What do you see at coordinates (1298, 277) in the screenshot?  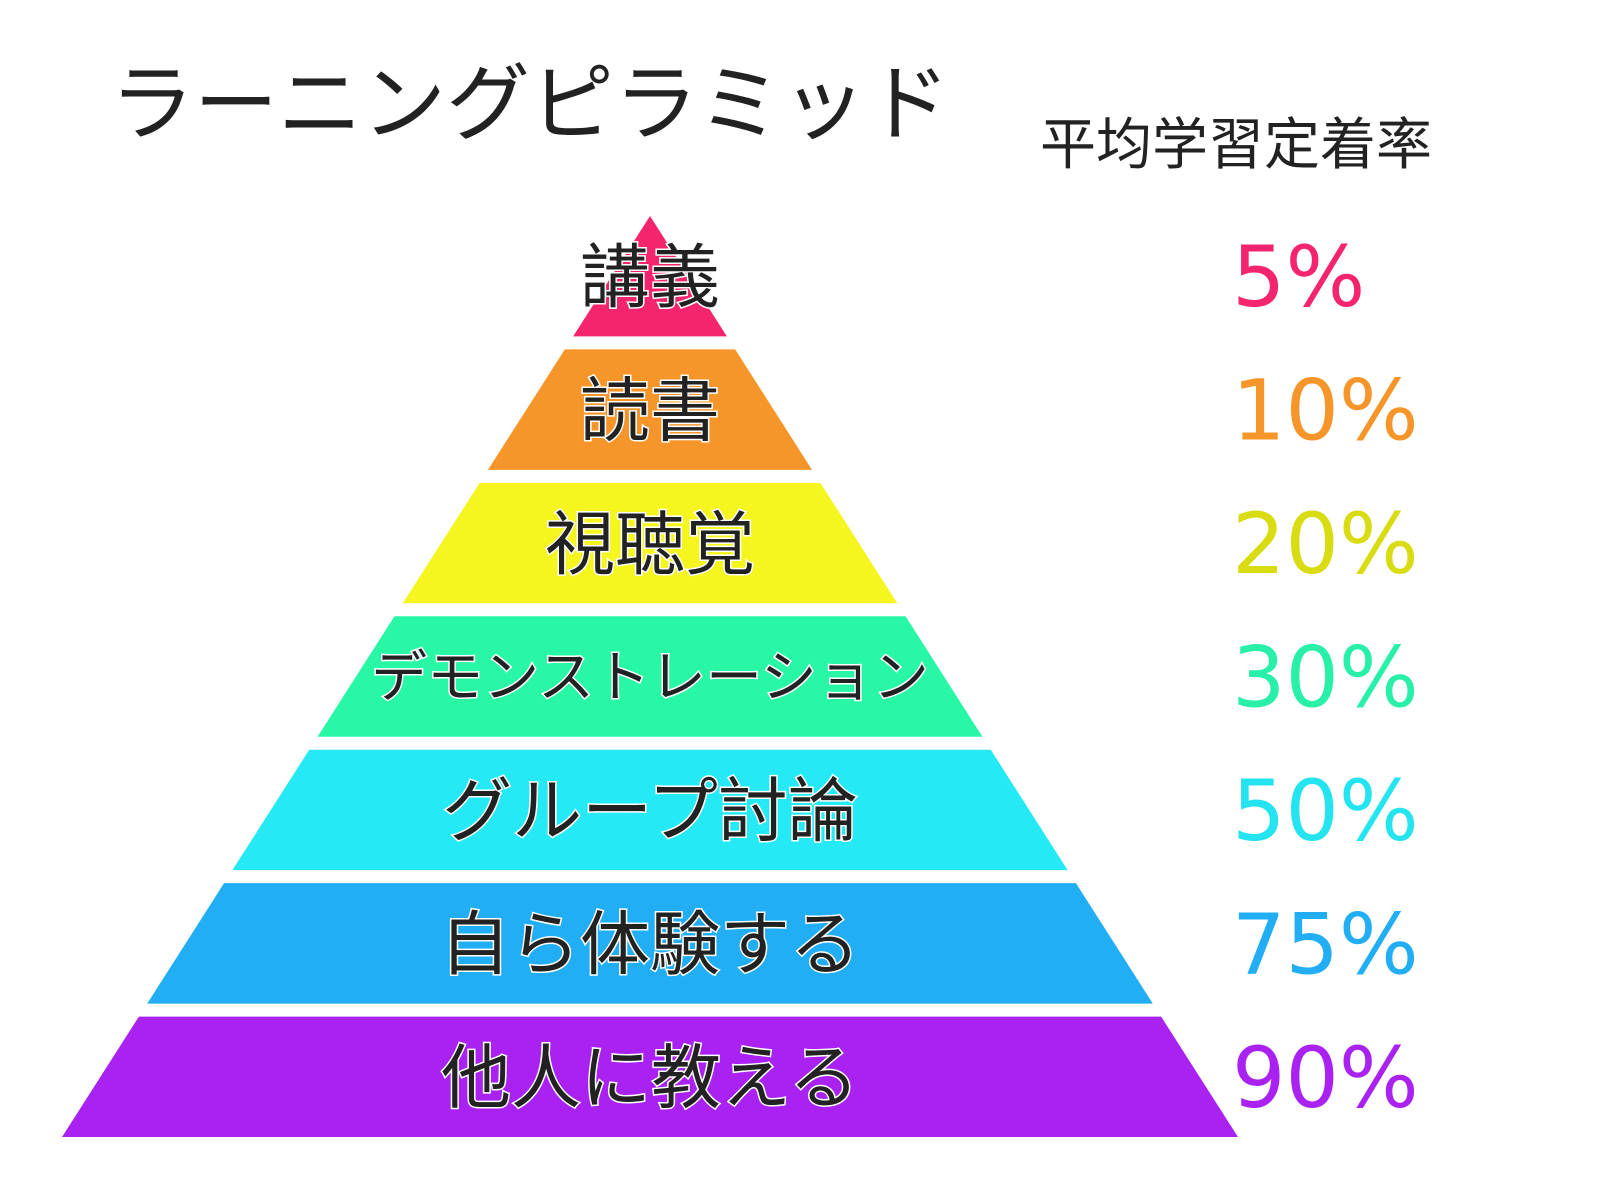 I see `retention-rate-value: 5%` at bounding box center [1298, 277].